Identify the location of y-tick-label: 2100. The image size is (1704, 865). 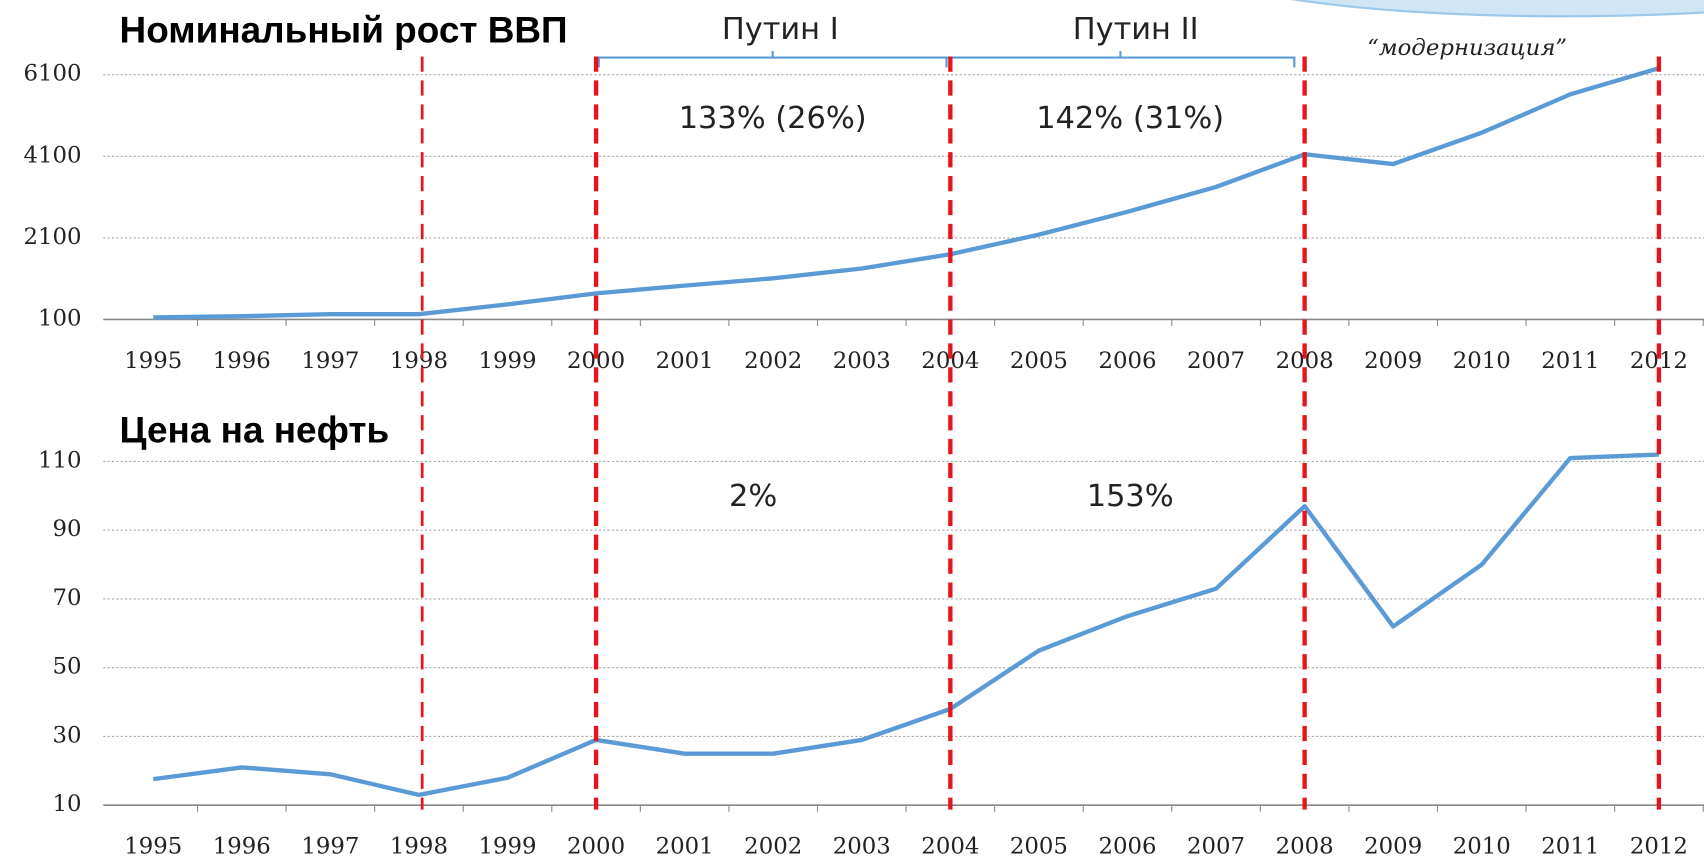
(52, 237).